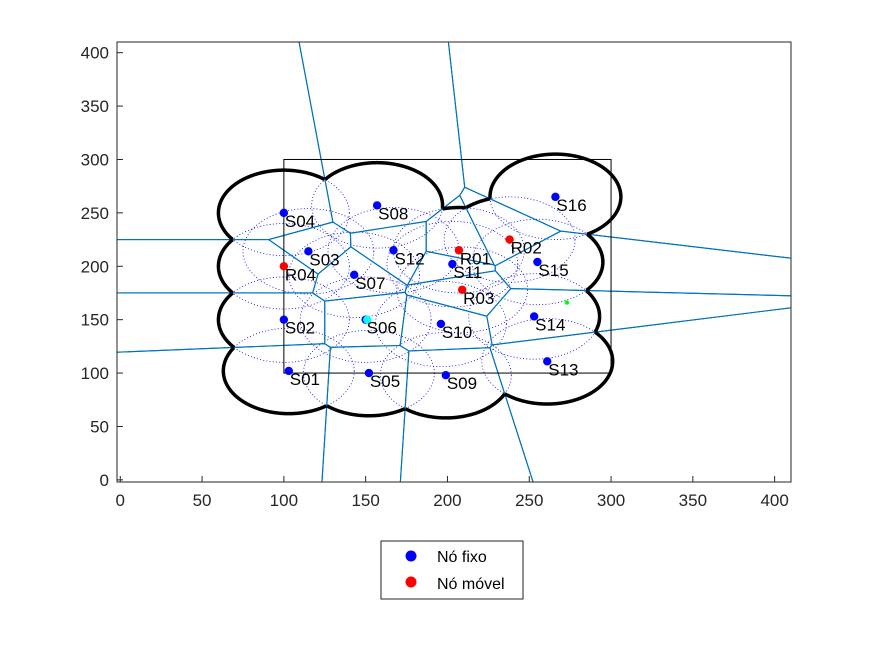 Image resolution: width=875 pixels, height=656 pixels. Describe the element at coordinates (457, 332) in the screenshot. I see `node-label: S10` at that location.